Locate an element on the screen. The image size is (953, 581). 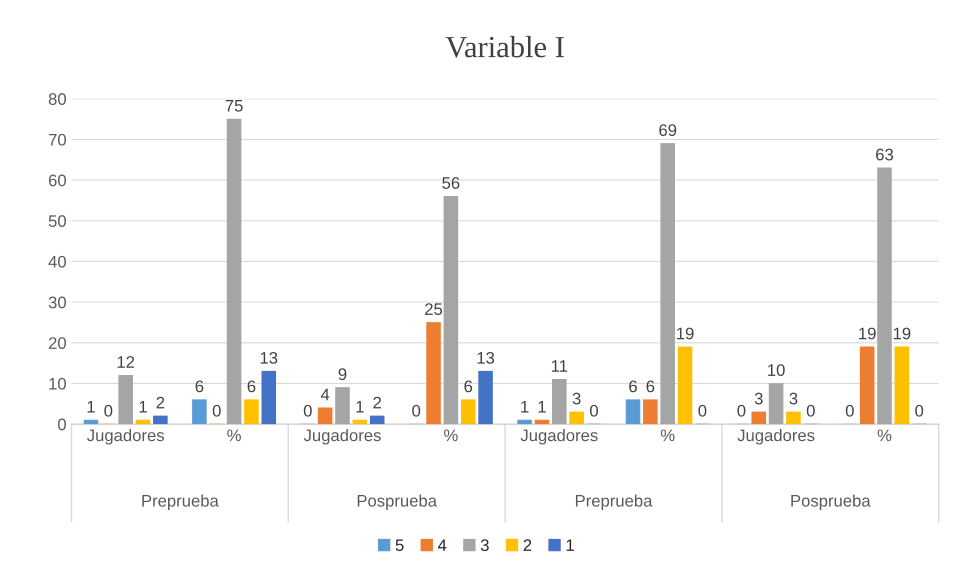
legend-label: 2 is located at coordinates (528, 545).